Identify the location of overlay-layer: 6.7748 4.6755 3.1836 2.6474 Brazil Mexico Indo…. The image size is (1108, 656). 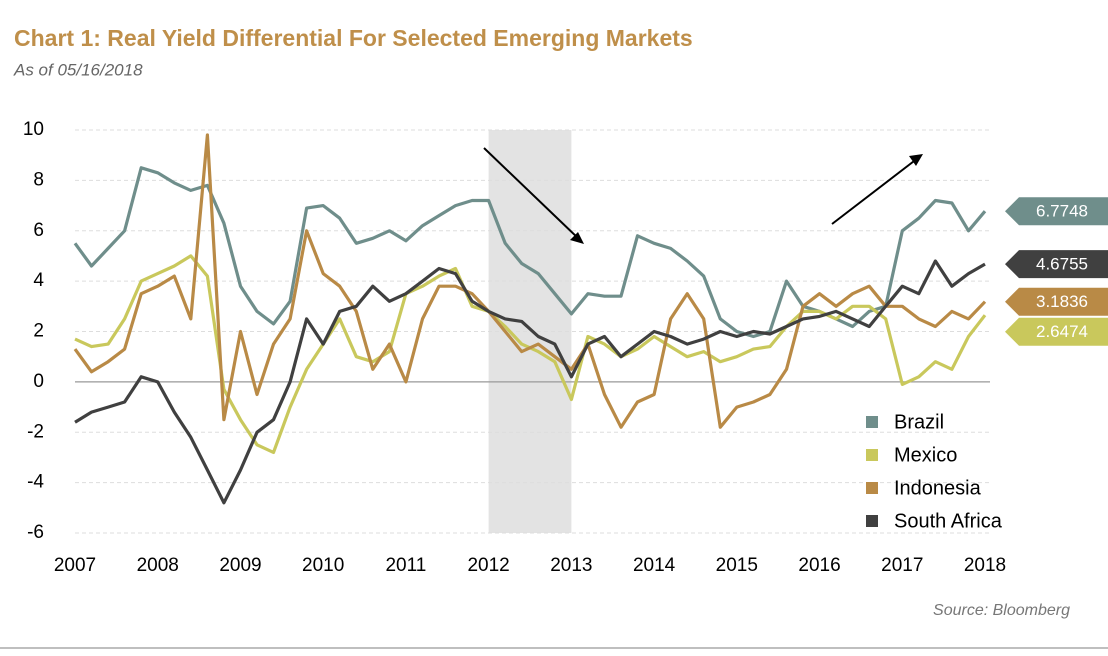
(987, 364).